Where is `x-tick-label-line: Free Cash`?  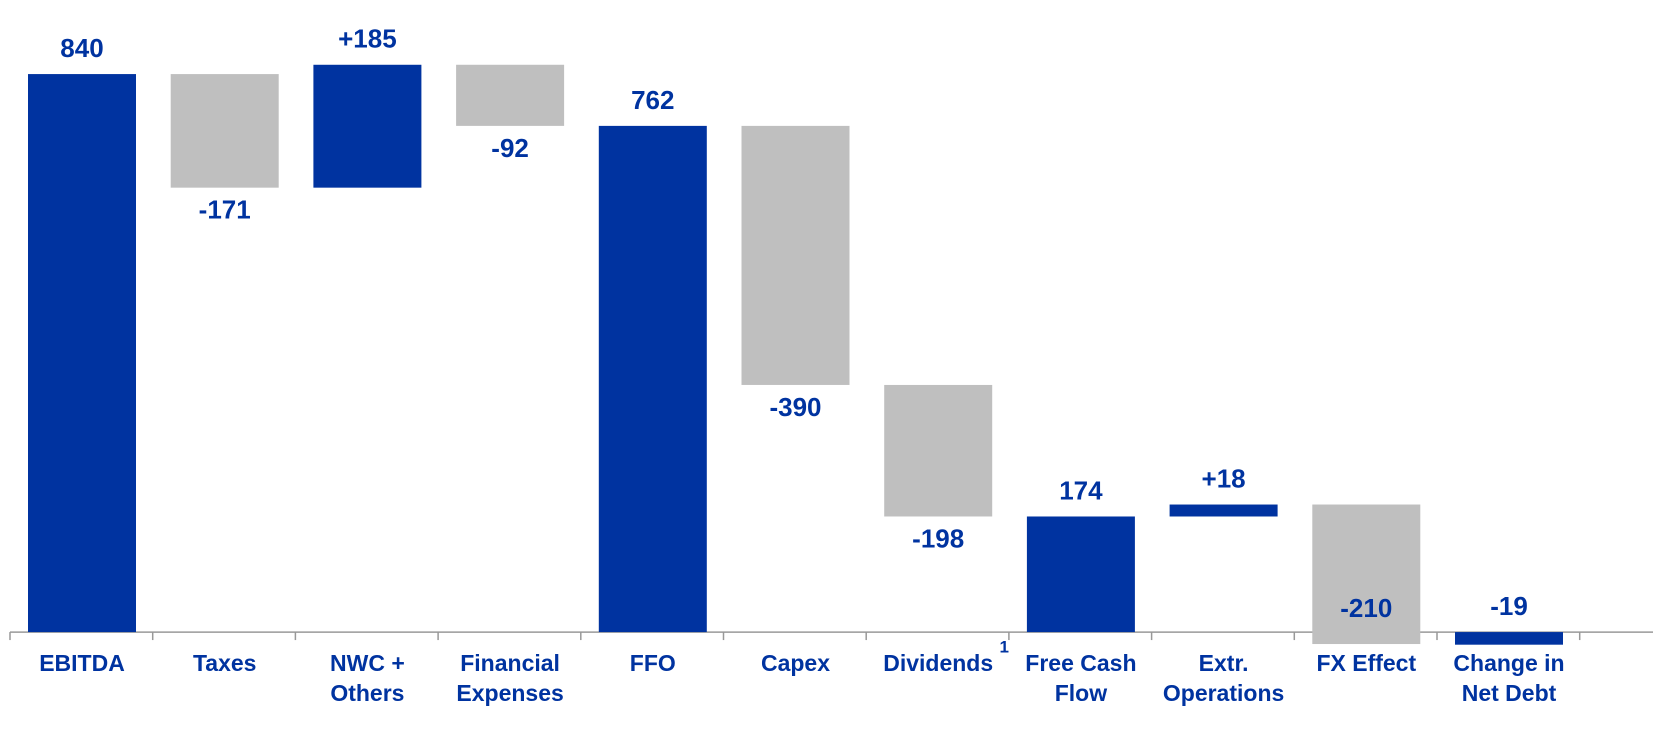
x-tick-label-line: Free Cash is located at coordinates (1080, 663).